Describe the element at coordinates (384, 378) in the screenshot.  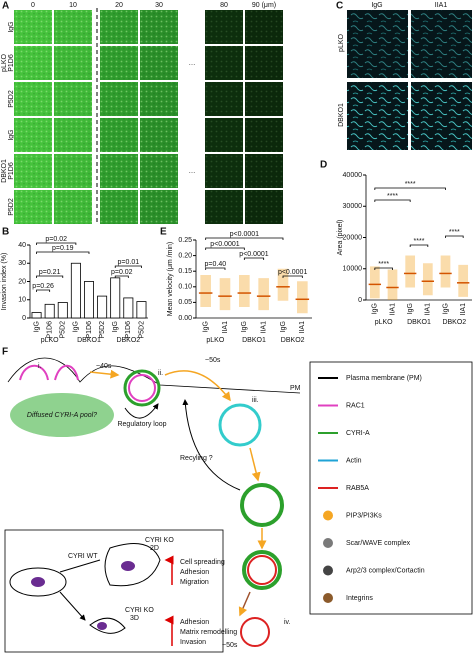
I see `legend-label: Plasma membrane (PM)` at that location.